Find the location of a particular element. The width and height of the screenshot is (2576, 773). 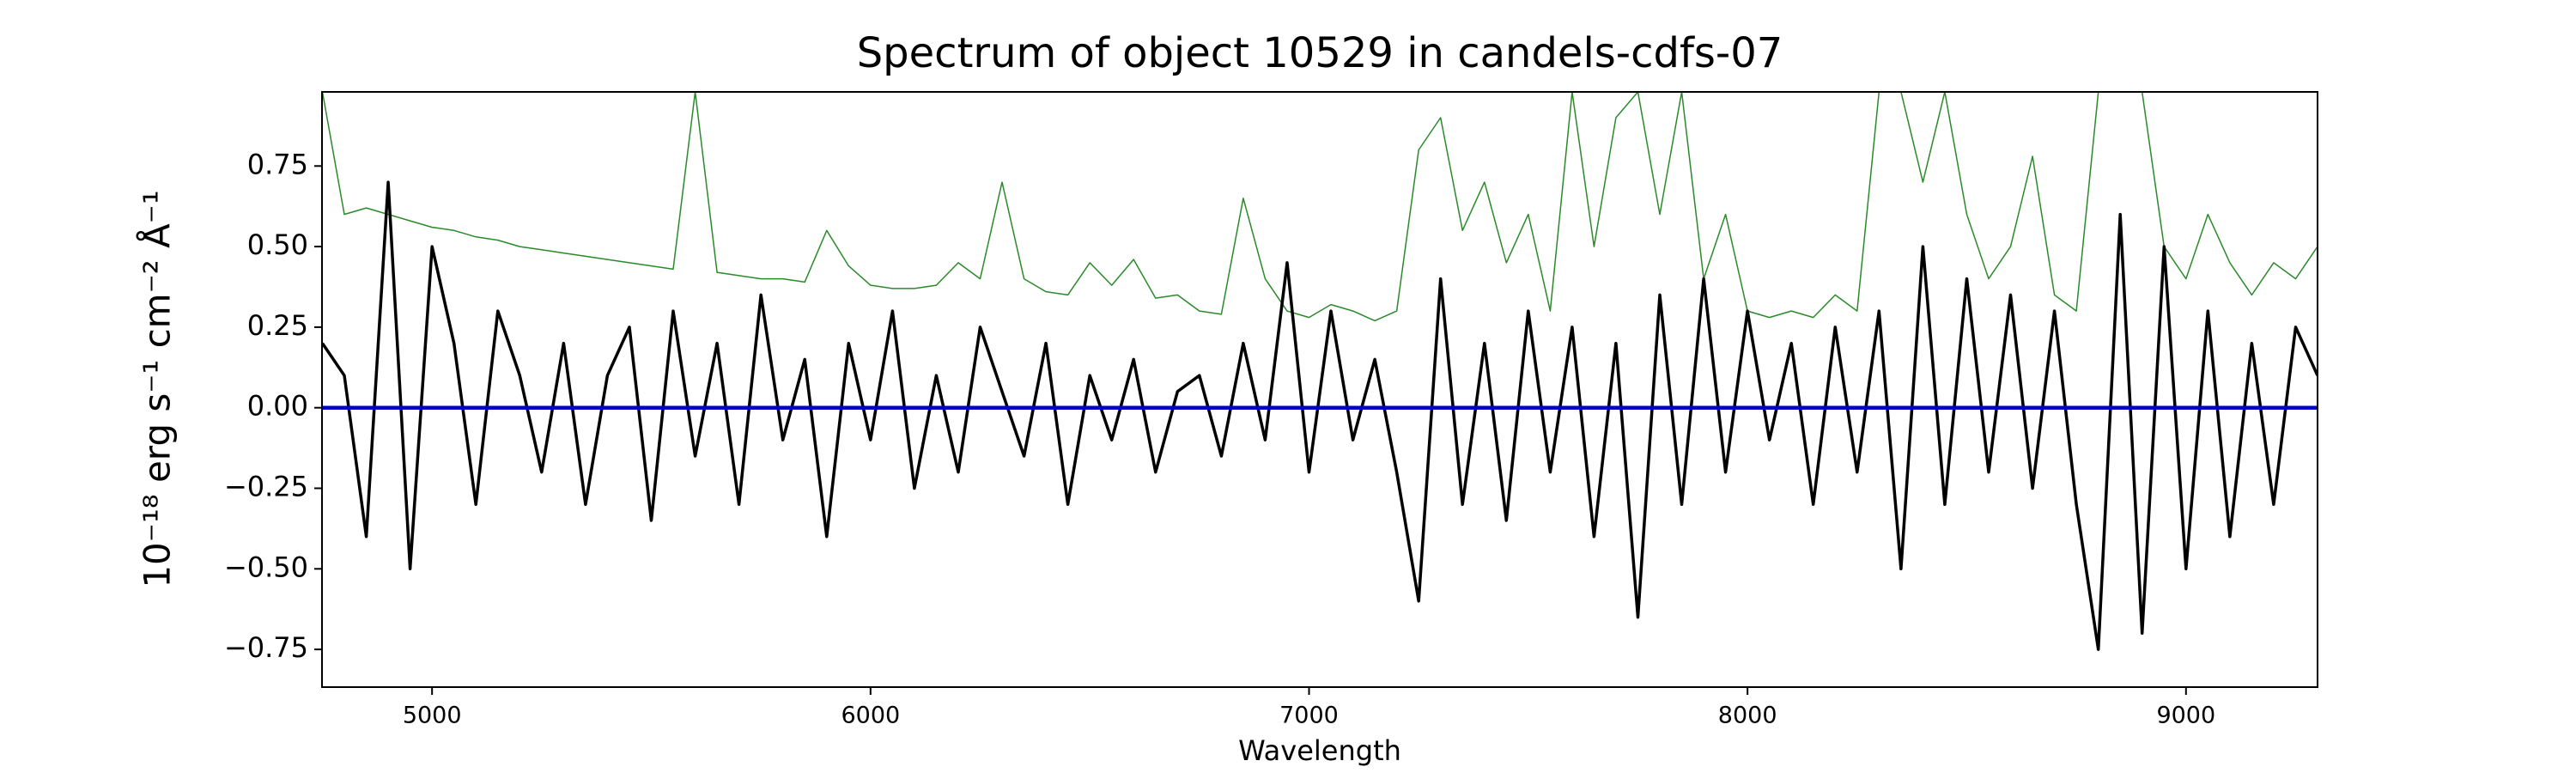

y-tick-label: 0.00 is located at coordinates (278, 406).